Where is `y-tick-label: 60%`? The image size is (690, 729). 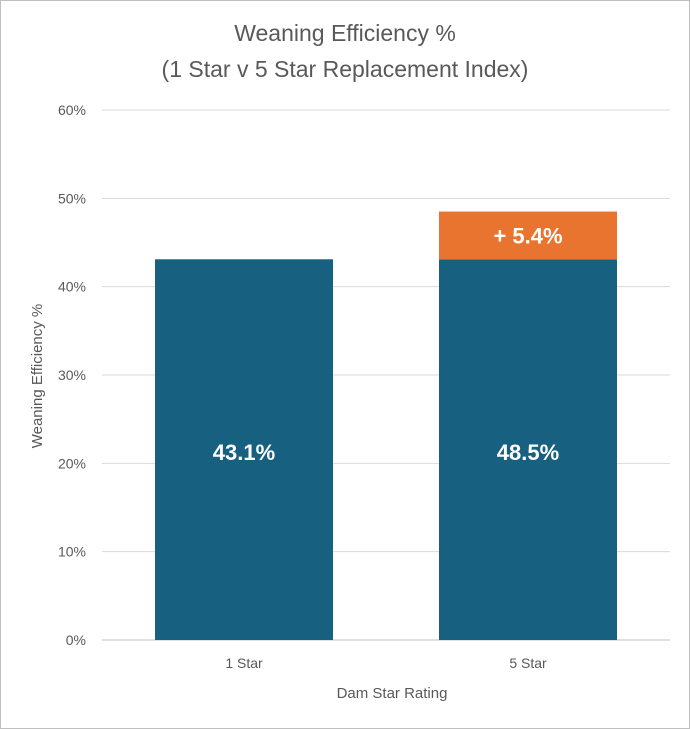
y-tick-label: 60% is located at coordinates (72, 110).